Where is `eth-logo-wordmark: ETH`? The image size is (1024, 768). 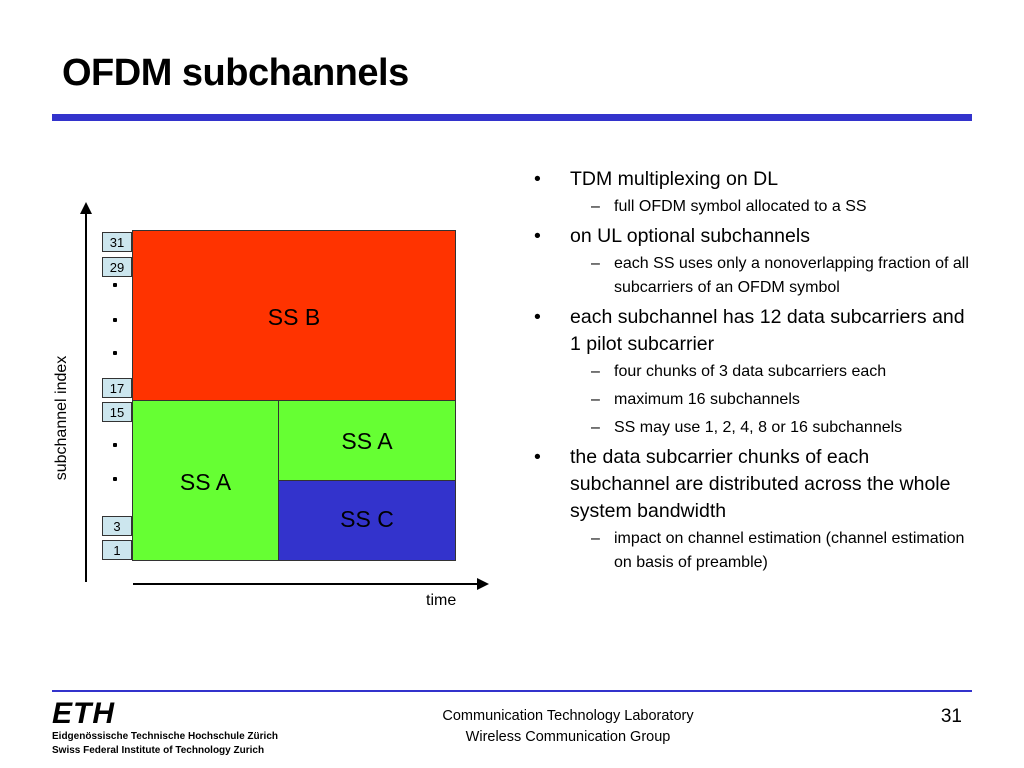 eth-logo-wordmark: ETH is located at coordinates (83, 713).